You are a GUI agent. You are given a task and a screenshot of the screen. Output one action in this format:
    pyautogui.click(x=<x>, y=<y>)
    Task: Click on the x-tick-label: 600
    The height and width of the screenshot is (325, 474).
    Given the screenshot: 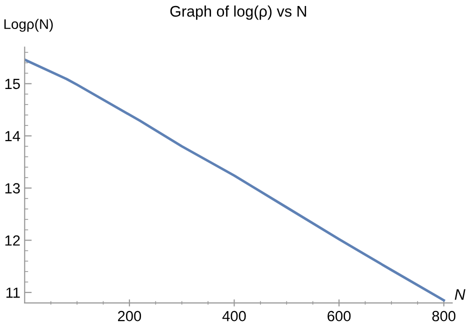 What is the action you would take?
    pyautogui.click(x=339, y=316)
    